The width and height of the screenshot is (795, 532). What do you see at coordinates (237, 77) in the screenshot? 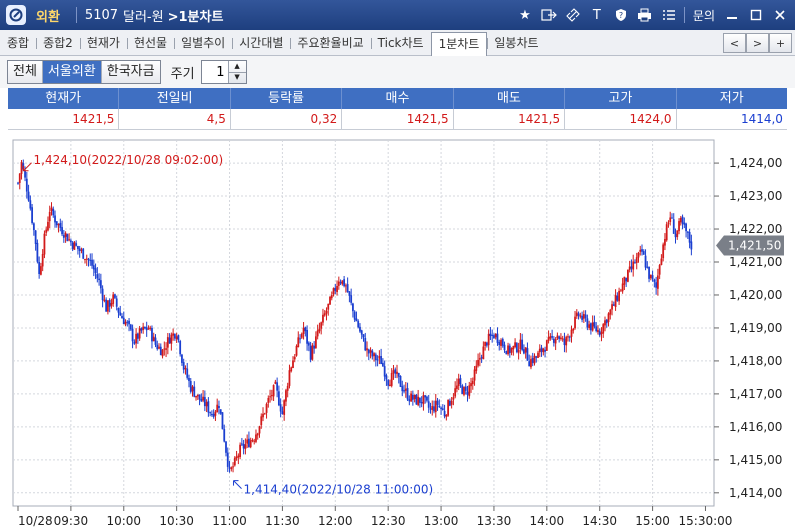
I see `period-down-icon: ▼` at bounding box center [237, 77].